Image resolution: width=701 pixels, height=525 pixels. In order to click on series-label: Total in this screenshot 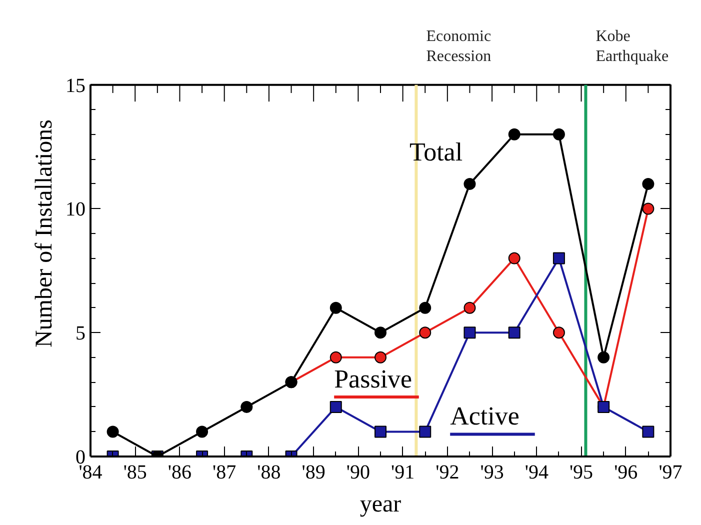, I will do `click(436, 152)`.